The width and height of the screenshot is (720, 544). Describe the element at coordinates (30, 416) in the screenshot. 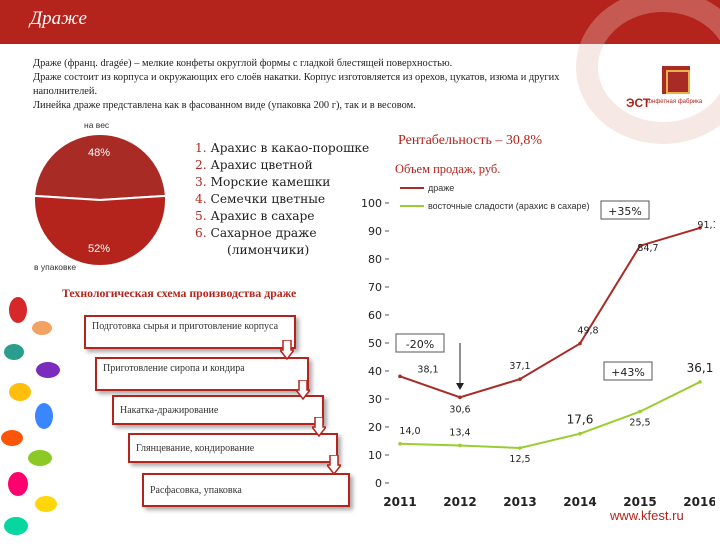

I see `candy-decoration` at that location.